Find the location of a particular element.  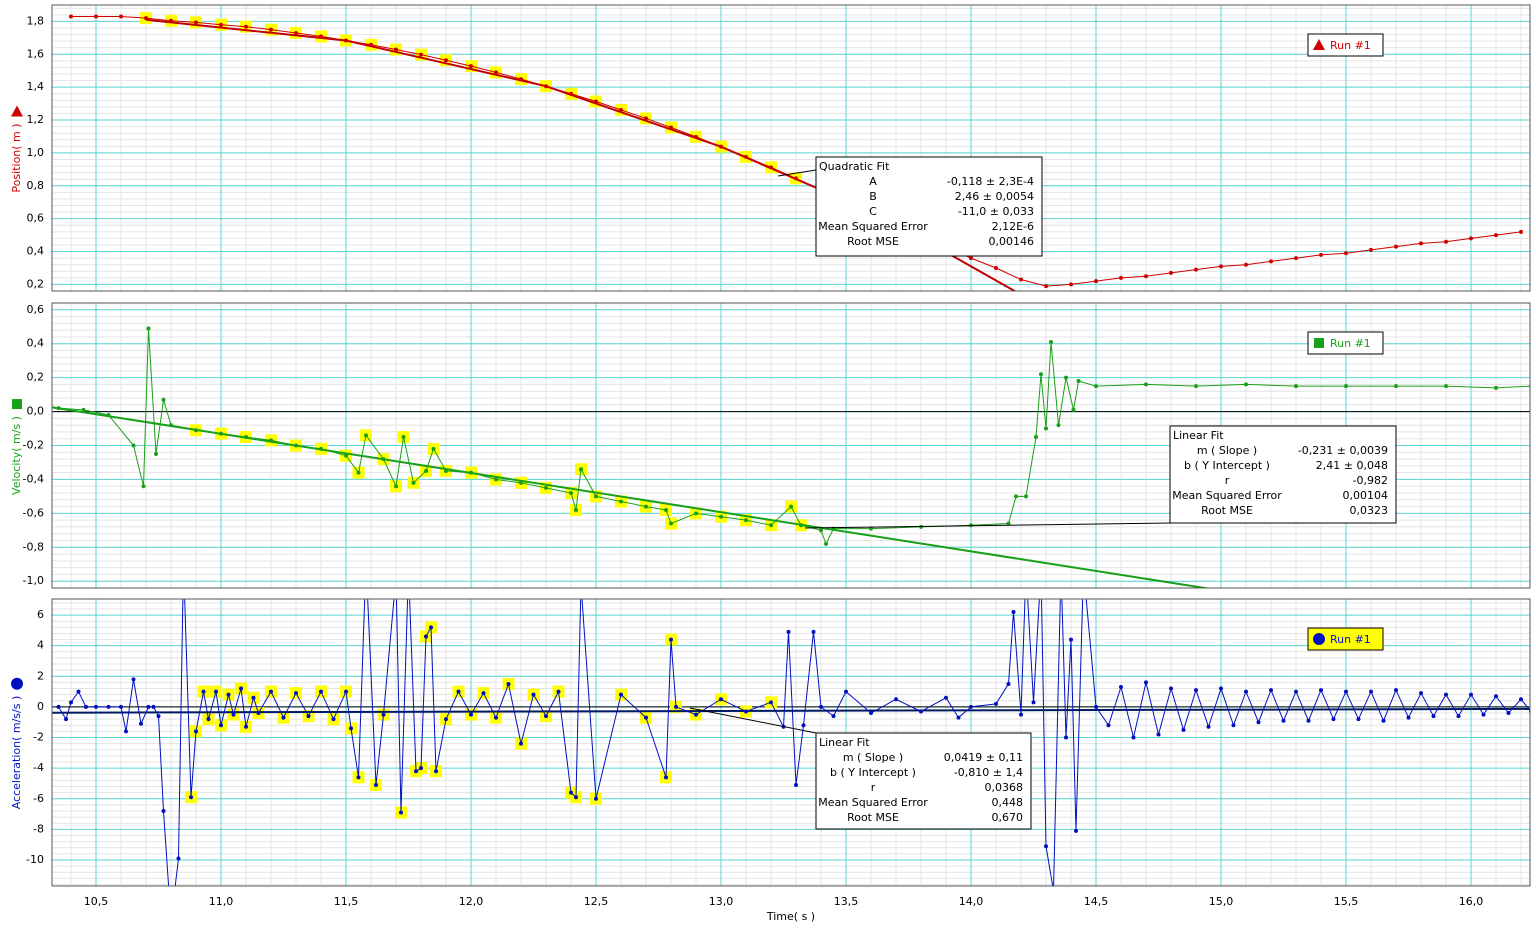

fit-param-label: b ( Y Intercept ) is located at coordinates (873, 772).